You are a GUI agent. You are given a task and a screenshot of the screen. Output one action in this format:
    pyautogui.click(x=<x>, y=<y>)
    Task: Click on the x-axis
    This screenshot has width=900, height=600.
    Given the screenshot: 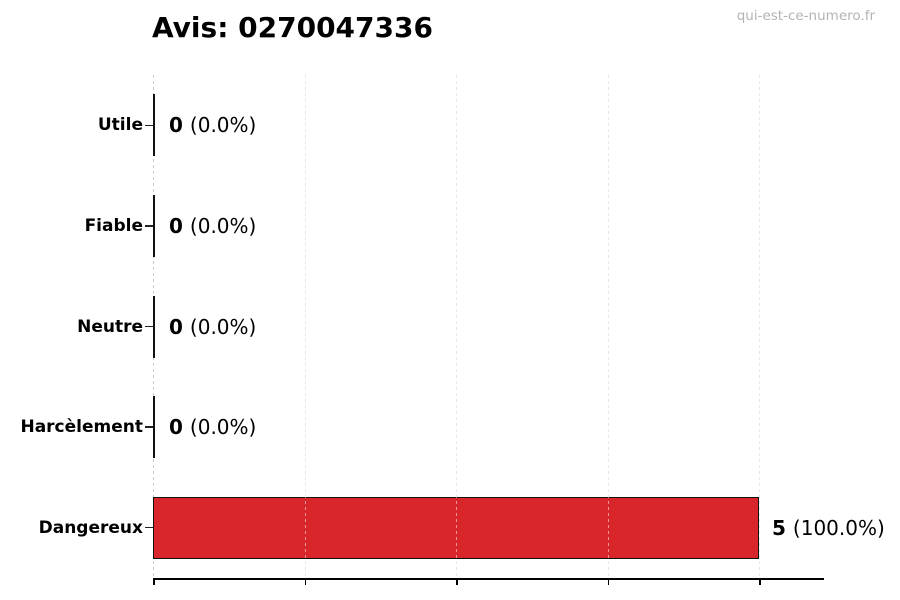 What is the action you would take?
    pyautogui.click(x=488, y=579)
    